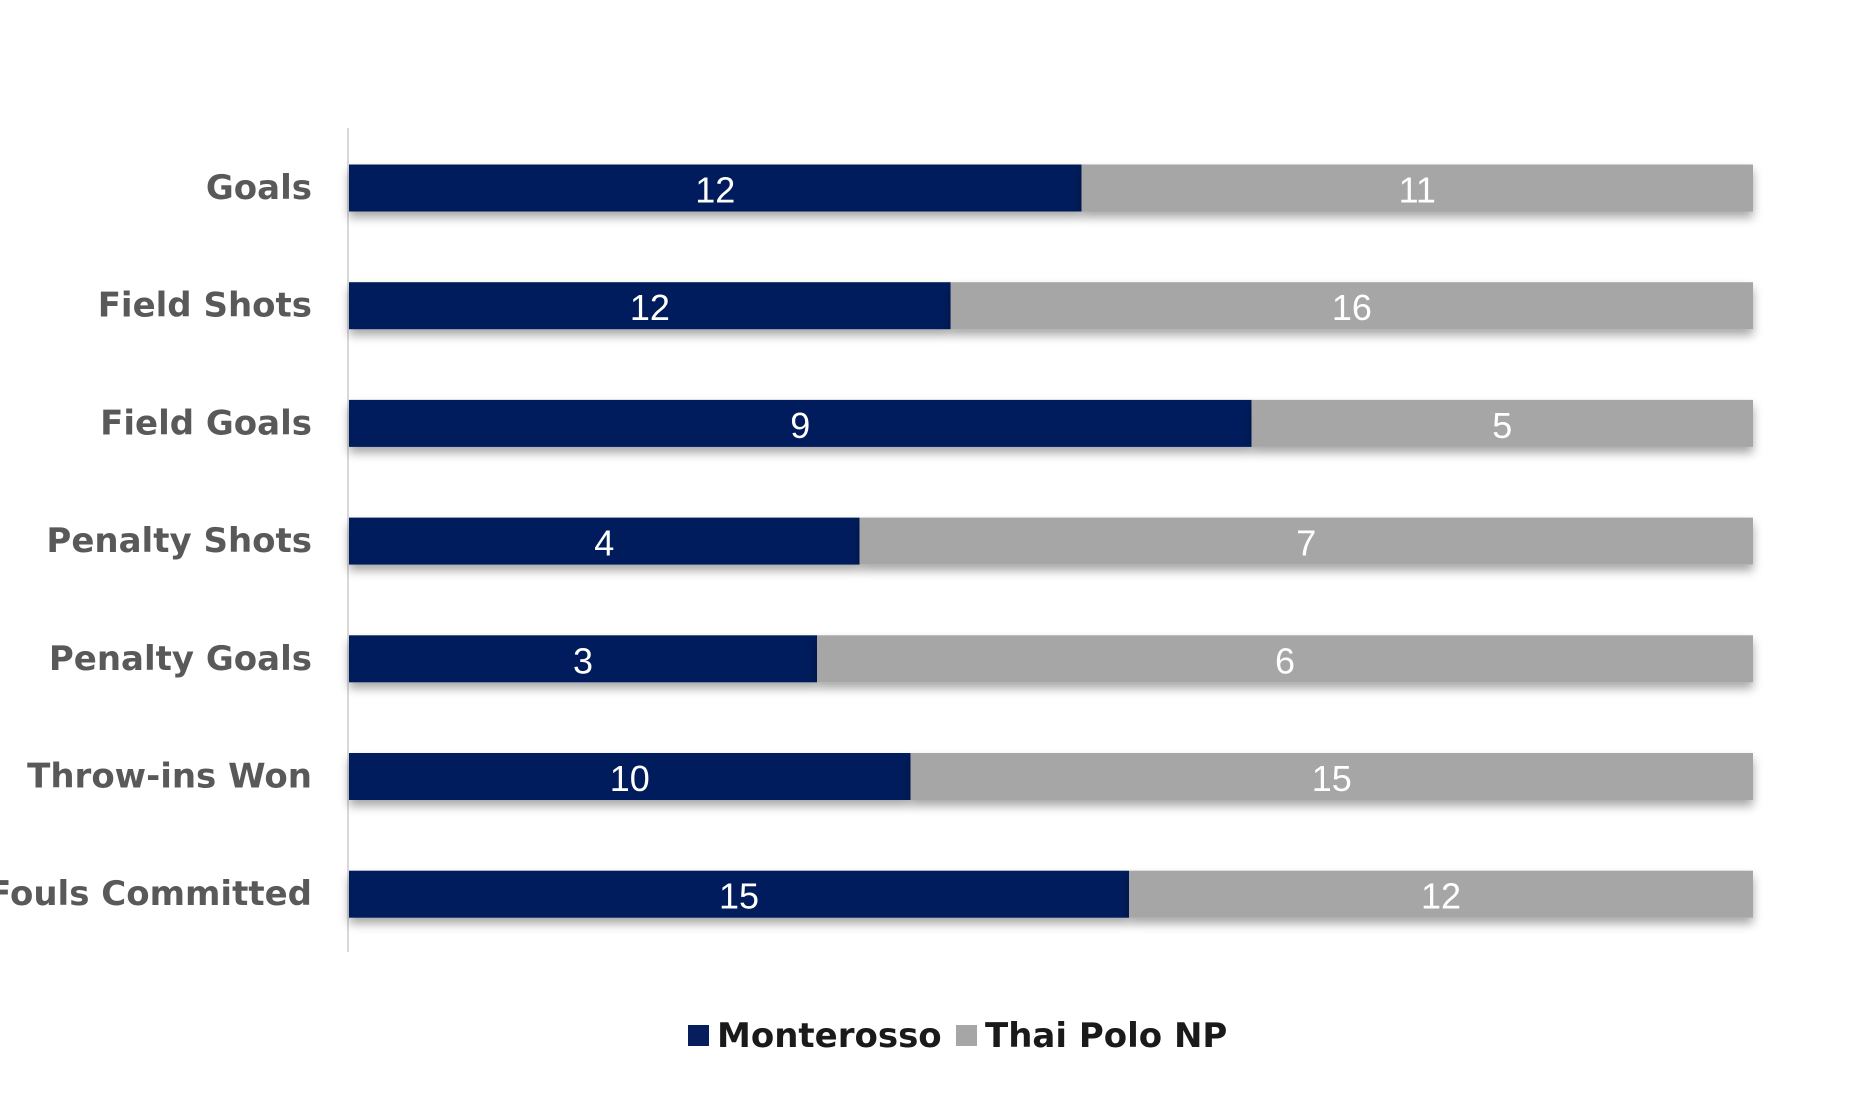 This screenshot has height=1095, width=1851. What do you see at coordinates (205, 306) in the screenshot?
I see `category-label-field-shots: Field Shots` at bounding box center [205, 306].